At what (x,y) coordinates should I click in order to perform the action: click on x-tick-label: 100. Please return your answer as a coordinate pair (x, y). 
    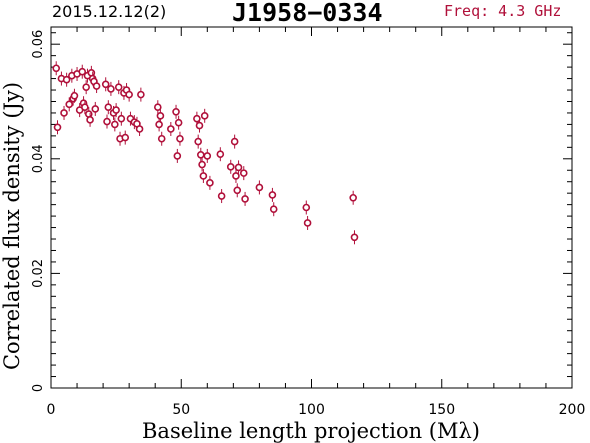
    Looking at the image, I should click on (311, 410).